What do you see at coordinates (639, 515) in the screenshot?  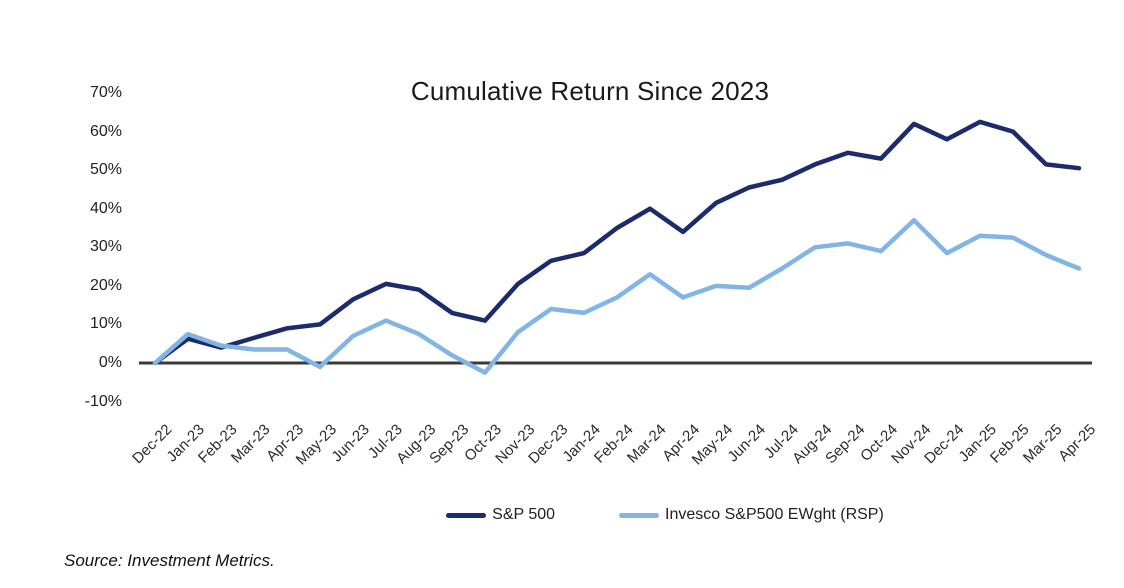 I see `rsp-line-swatch` at bounding box center [639, 515].